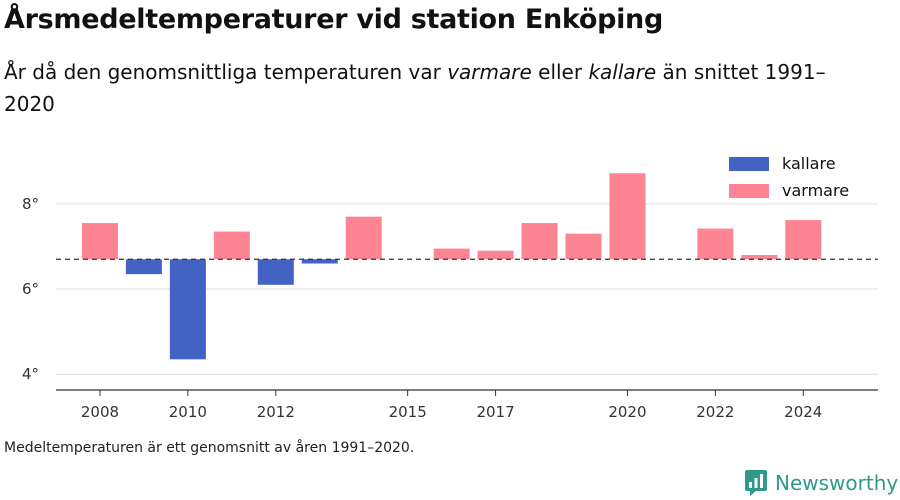 This screenshot has height=500, width=900. Describe the element at coordinates (276, 412) in the screenshot. I see `x-tick-label: 2012` at that location.